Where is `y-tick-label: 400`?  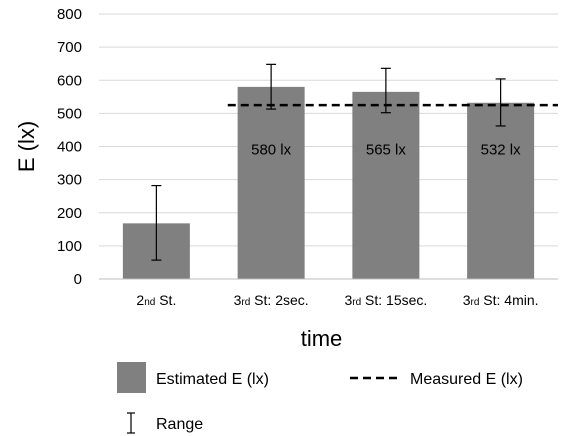 y-tick-label: 400 is located at coordinates (69, 147).